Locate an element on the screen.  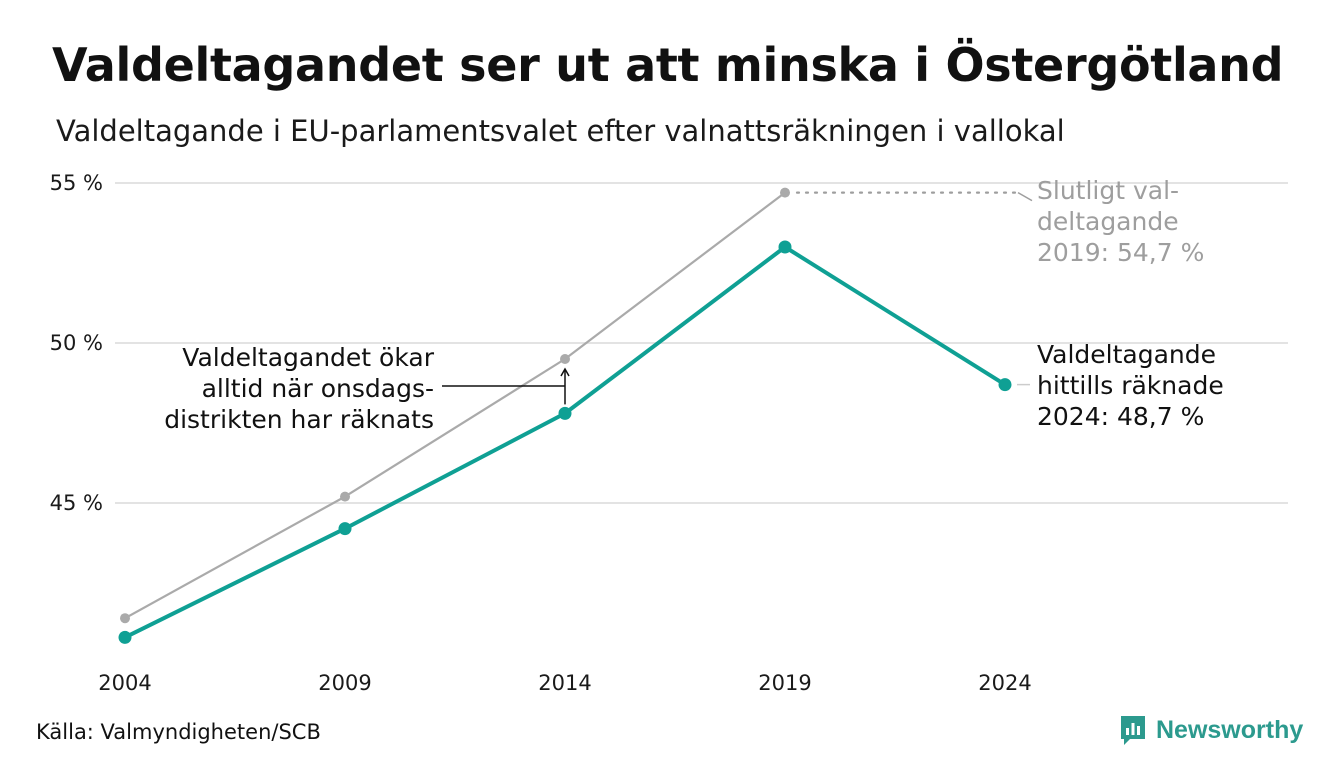
data-point-final-2009 is located at coordinates (345, 496).